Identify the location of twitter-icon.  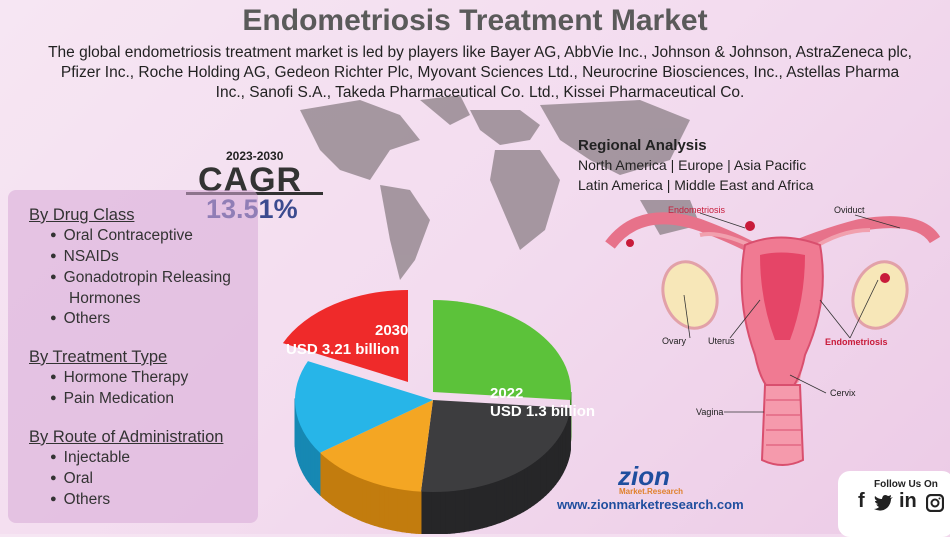
(884, 503).